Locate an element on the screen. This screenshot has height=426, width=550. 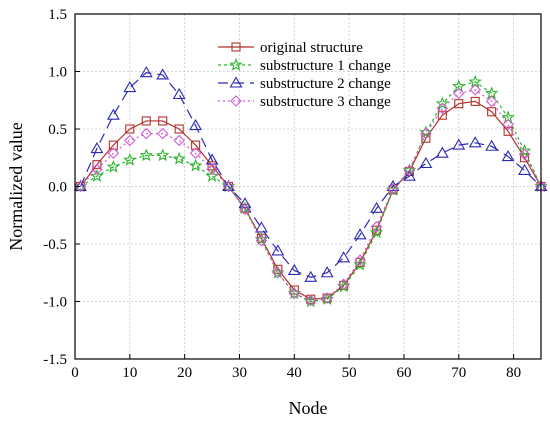
y-tick-label: -1.5 is located at coordinates (55, 360).